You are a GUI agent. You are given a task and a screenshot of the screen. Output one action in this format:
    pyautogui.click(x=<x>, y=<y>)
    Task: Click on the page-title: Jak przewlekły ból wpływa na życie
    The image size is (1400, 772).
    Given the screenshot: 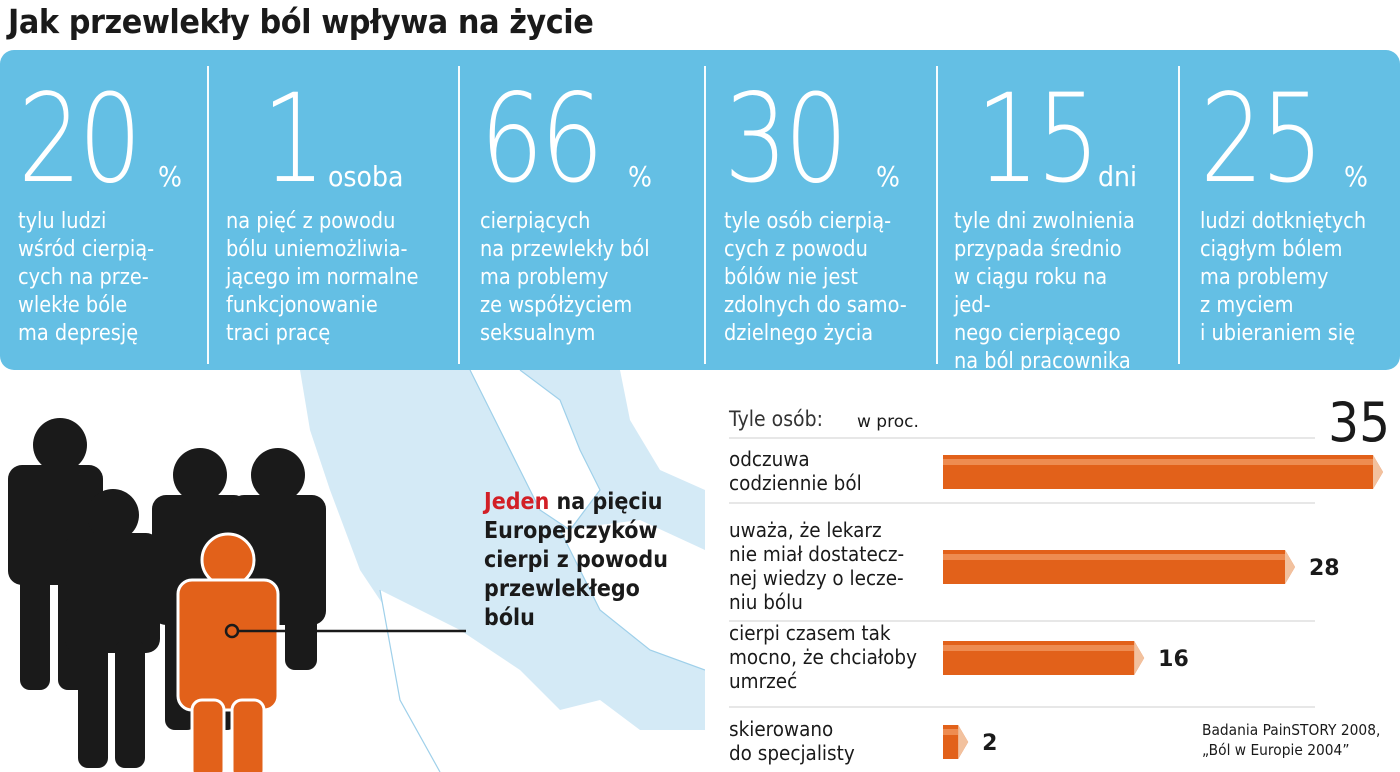 What is the action you would take?
    pyautogui.click(x=301, y=21)
    